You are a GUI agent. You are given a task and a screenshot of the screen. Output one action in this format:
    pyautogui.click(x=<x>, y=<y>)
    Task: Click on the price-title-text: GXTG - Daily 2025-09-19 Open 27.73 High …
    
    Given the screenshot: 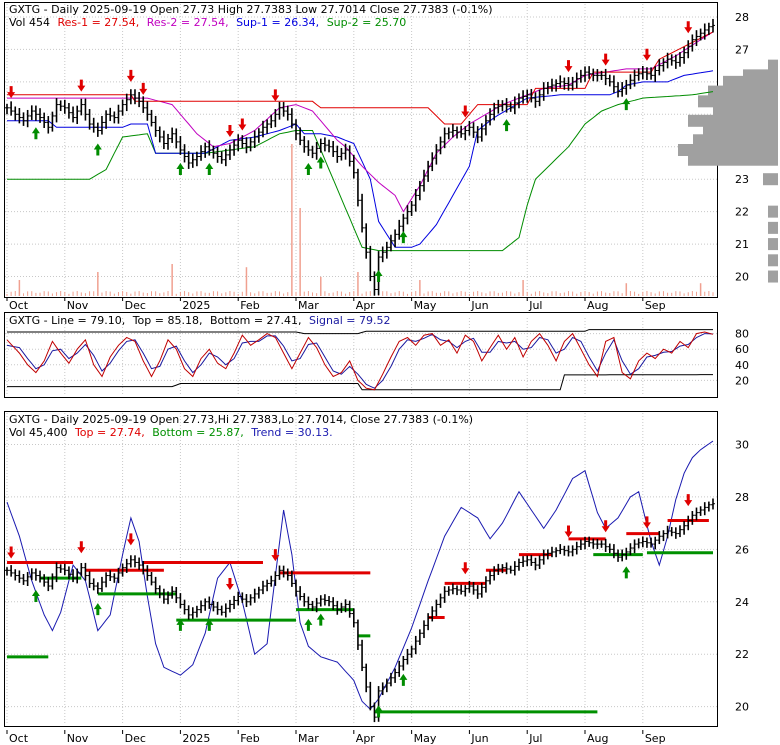 What is the action you would take?
    pyautogui.click(x=251, y=9)
    